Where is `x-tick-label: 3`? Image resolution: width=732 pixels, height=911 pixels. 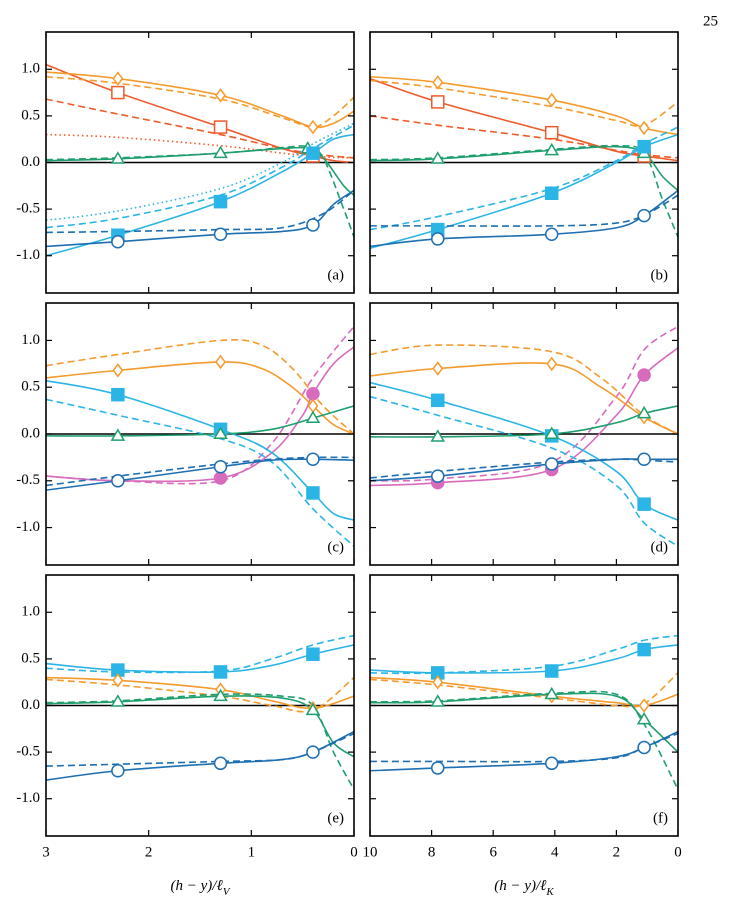
x-tick-label: 3 is located at coordinates (46, 852).